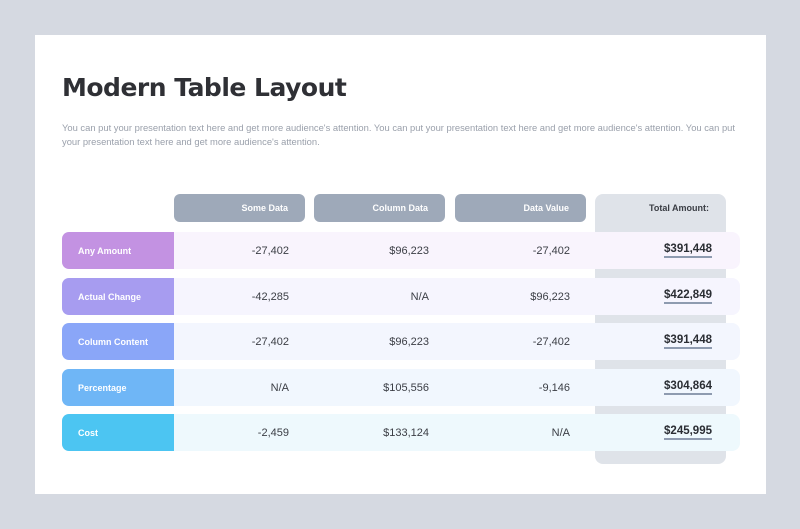 Image resolution: width=800 pixels, height=529 pixels. Describe the element at coordinates (273, 432) in the screenshot. I see `cell-some-data: -2,459` at that location.